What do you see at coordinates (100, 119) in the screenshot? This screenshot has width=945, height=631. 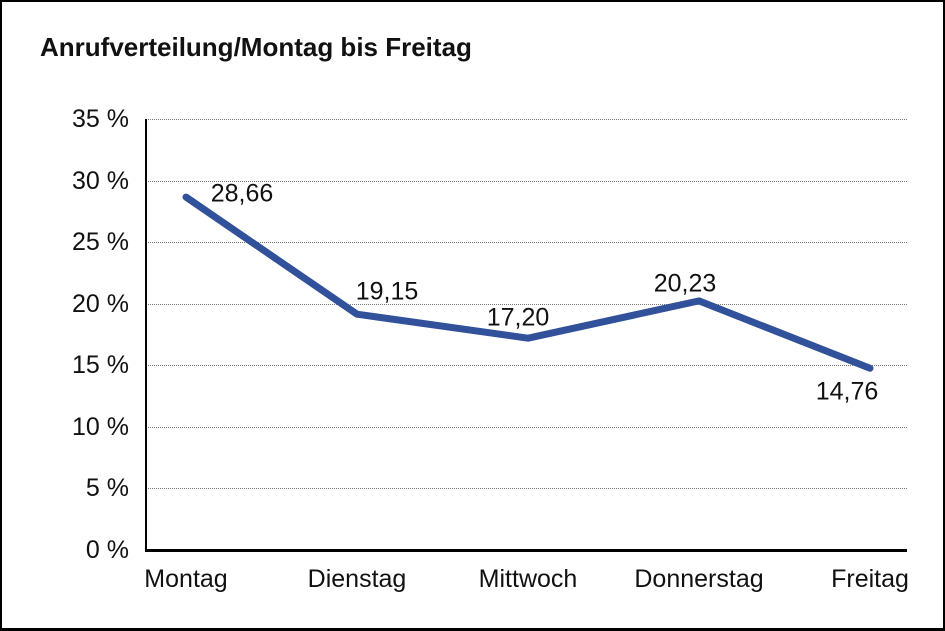 I see `y-axis-tick-label: 35 %` at bounding box center [100, 119].